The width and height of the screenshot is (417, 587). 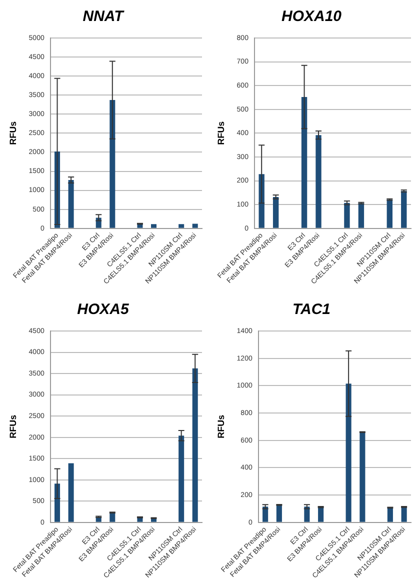 I want to click on chart-title: NNAT, so click(x=104, y=17).